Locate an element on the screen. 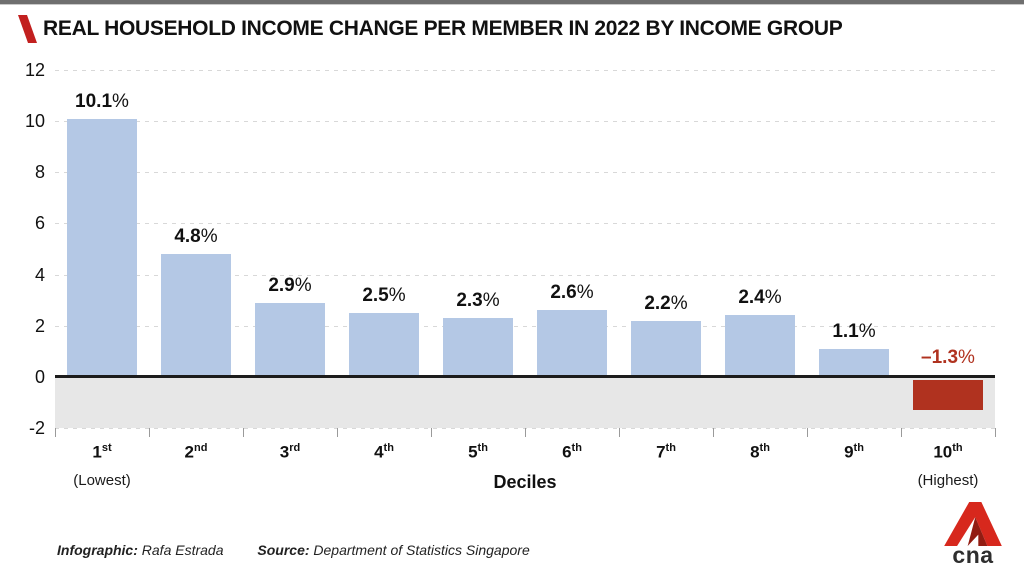 The width and height of the screenshot is (1024, 576). y-axis-tick-label: 8 is located at coordinates (39, 172).